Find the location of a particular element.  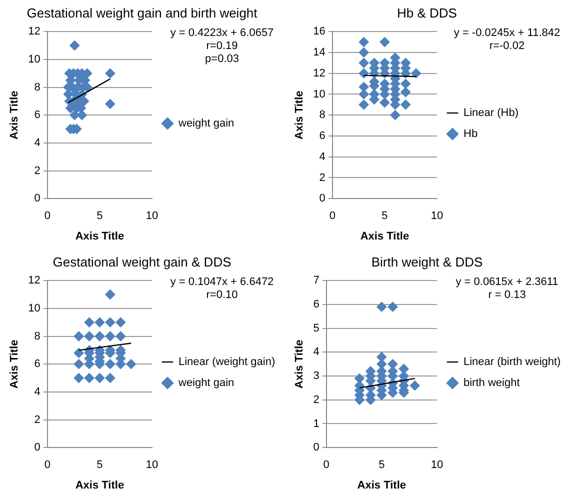

text: p=0.03 is located at coordinates (222, 59).